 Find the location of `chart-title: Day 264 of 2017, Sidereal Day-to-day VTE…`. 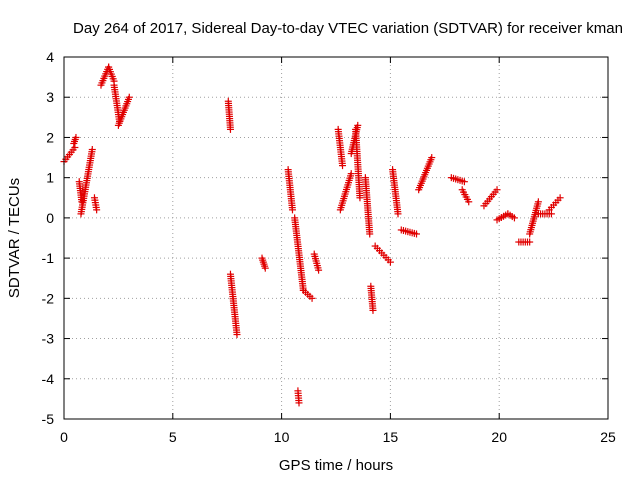

chart-title: Day 264 of 2017, Sidereal Day-to-day VTE… is located at coordinates (348, 28).